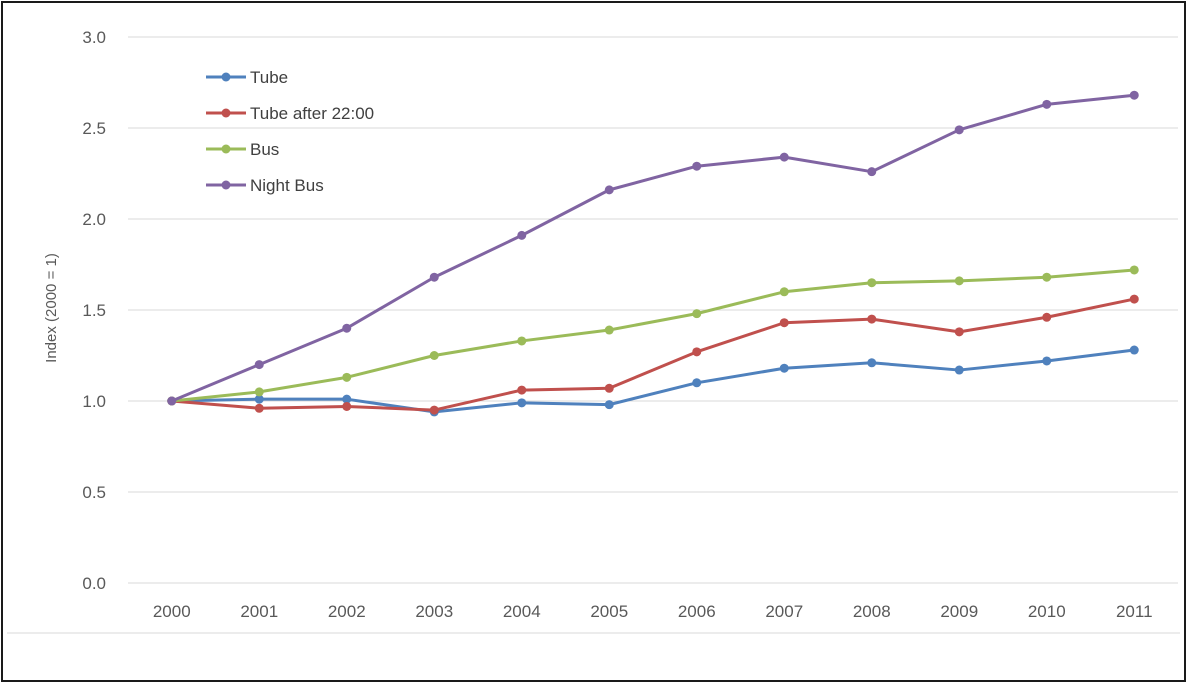 The height and width of the screenshot is (682, 1187). Describe the element at coordinates (242, 149) in the screenshot. I see `legend-item-bus: Bus` at that location.